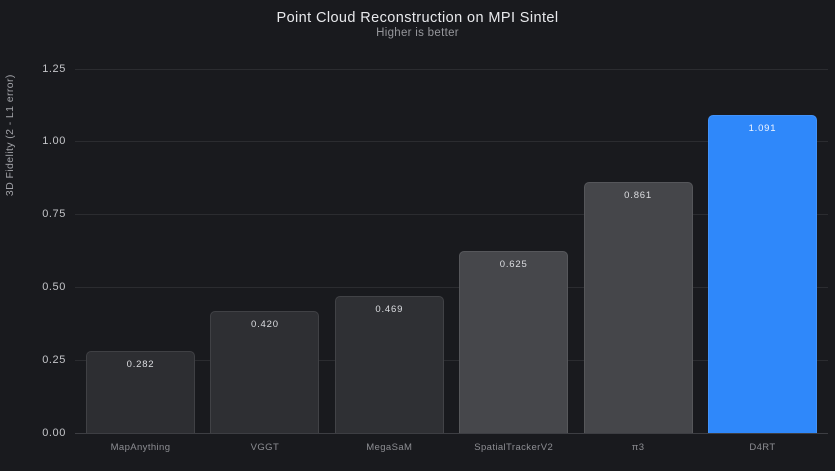  I want to click on bar-slot: 0.625 SpatialTrackerV2, so click(514, 261).